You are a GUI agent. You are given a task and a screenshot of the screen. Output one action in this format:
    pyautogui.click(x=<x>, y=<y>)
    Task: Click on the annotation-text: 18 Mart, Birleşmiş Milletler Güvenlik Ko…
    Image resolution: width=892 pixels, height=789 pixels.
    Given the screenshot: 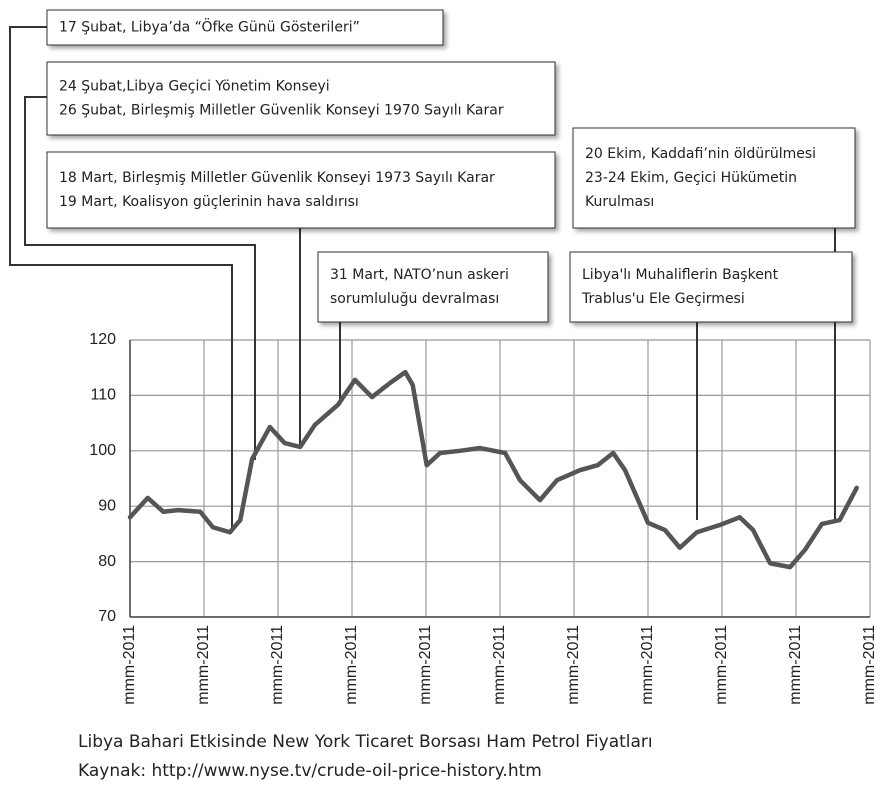 What is the action you would take?
    pyautogui.click(x=277, y=178)
    